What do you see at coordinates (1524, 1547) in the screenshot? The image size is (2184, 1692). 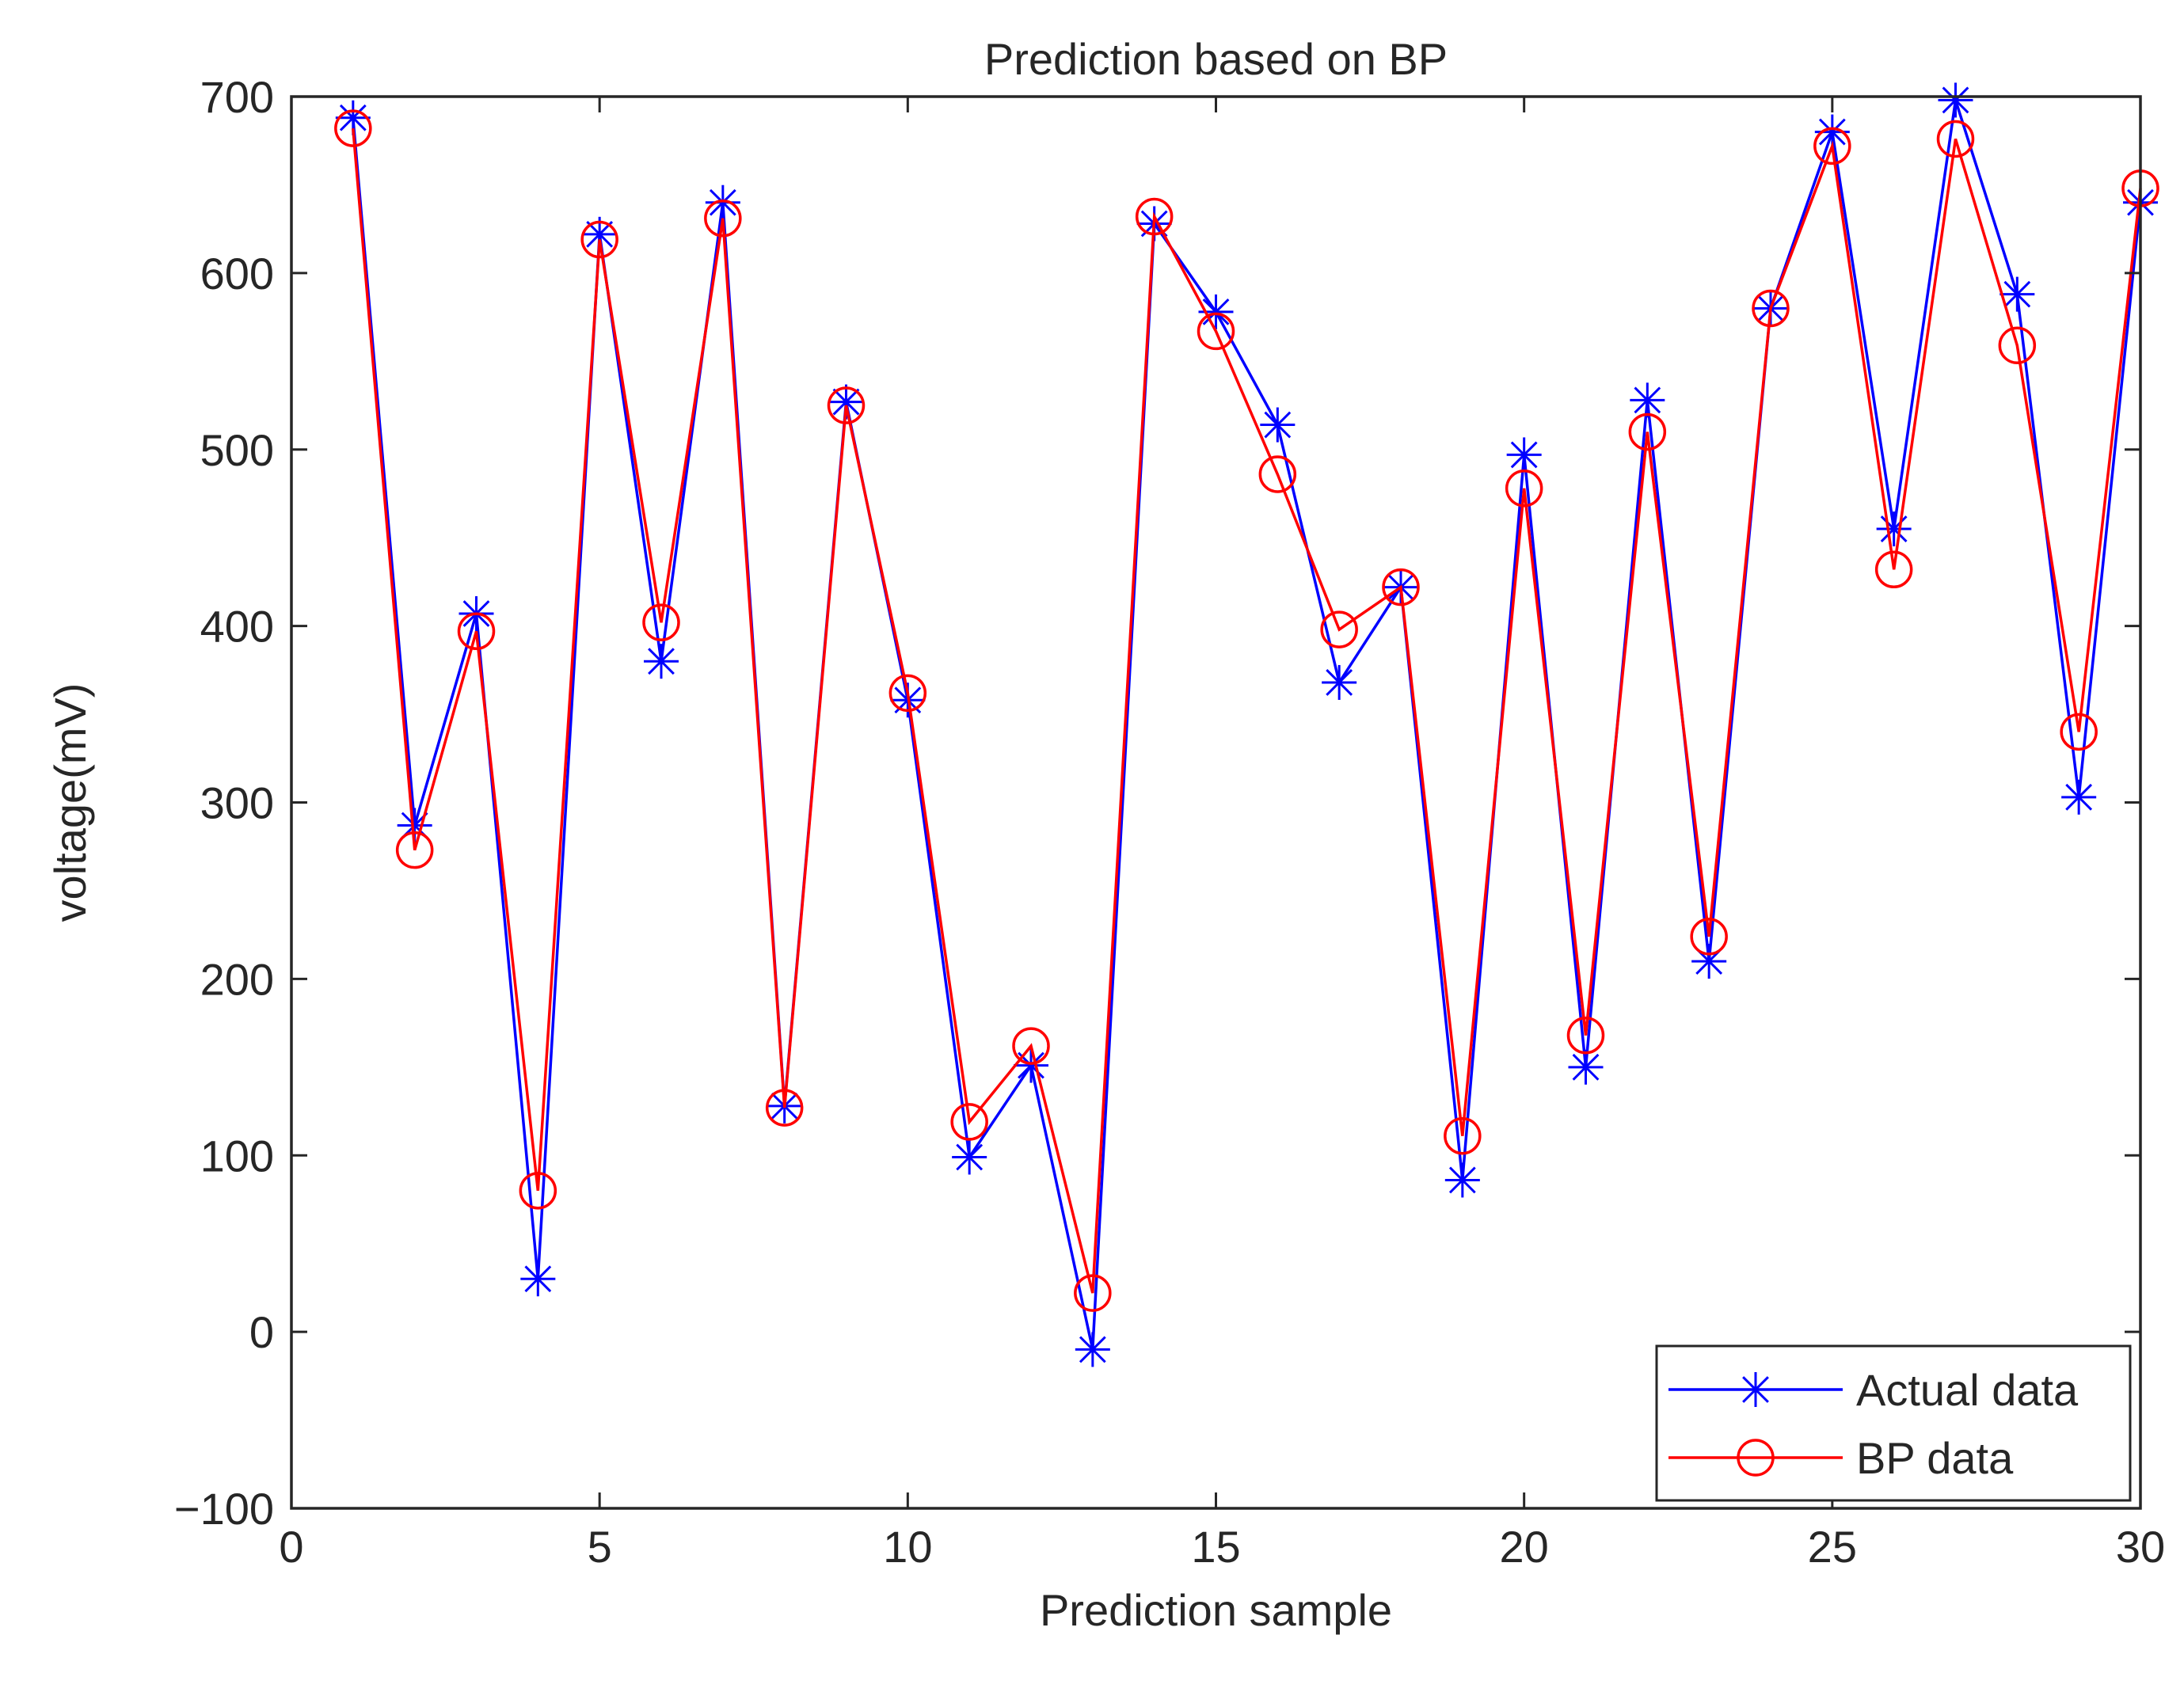 I see `x-tick-label: 20` at bounding box center [1524, 1547].